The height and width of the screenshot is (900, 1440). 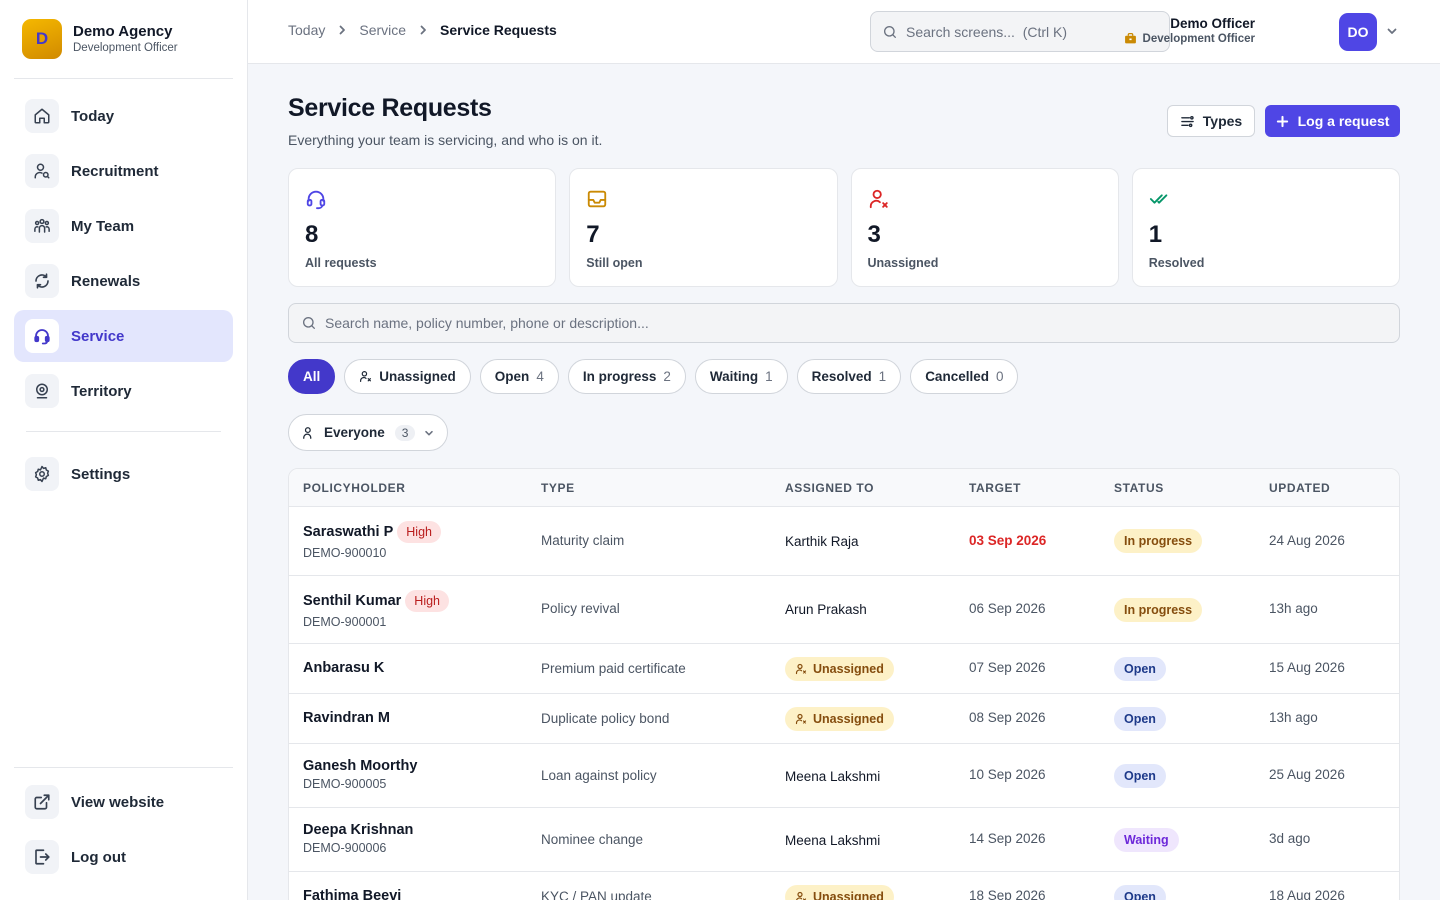 I want to click on sidebar-item-territory: Territory, so click(x=123, y=391).